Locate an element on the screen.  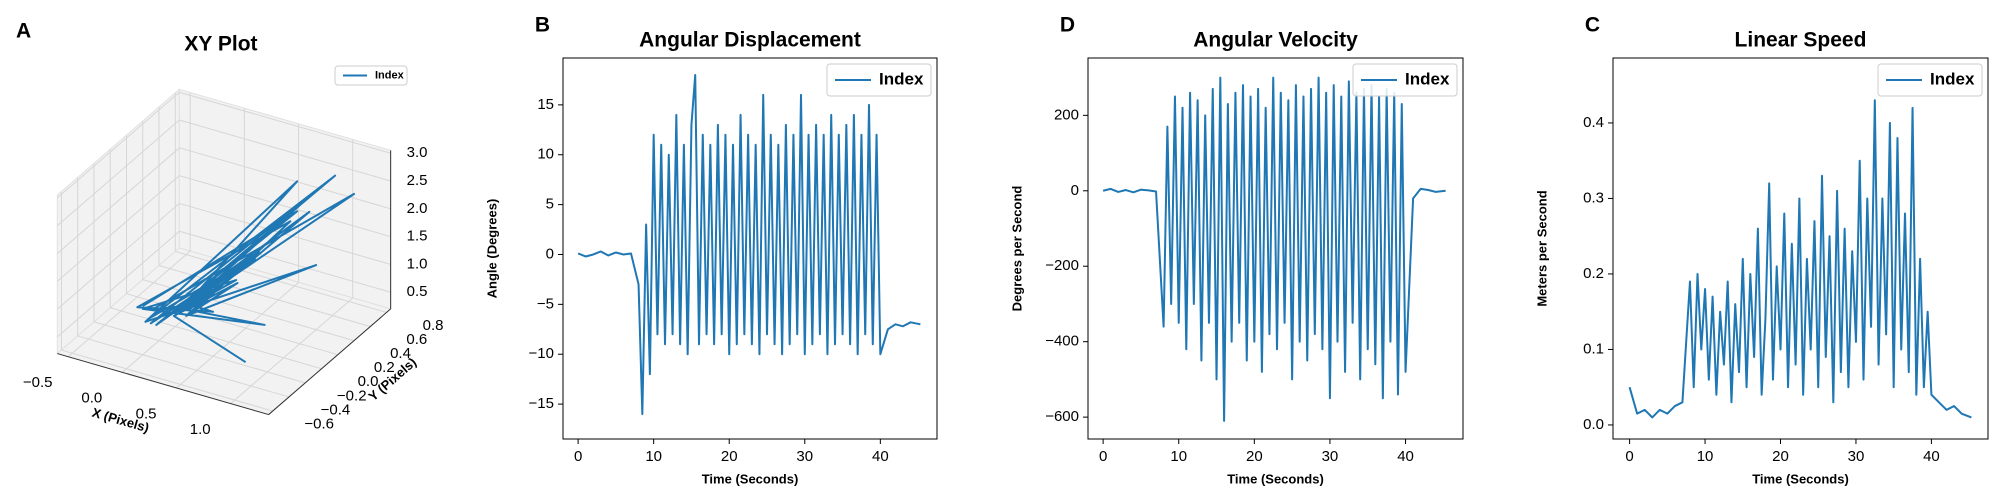
z-tick-label: 1.5 is located at coordinates (417, 236).